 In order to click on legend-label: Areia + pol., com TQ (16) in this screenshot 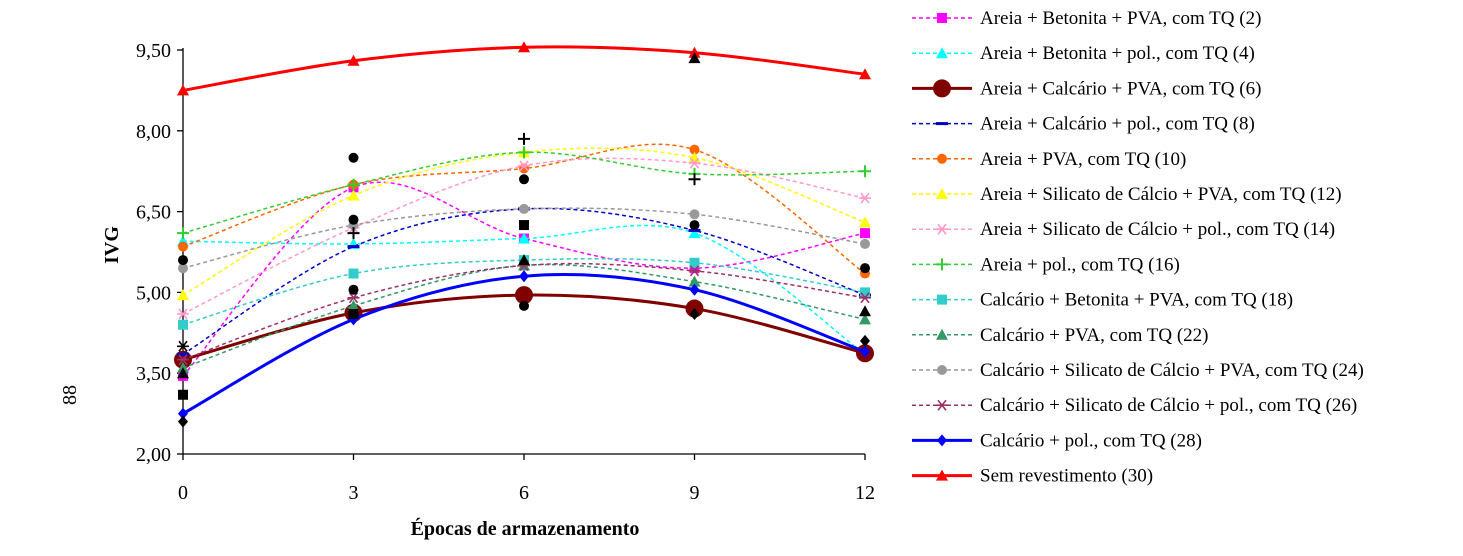, I will do `click(1080, 264)`.